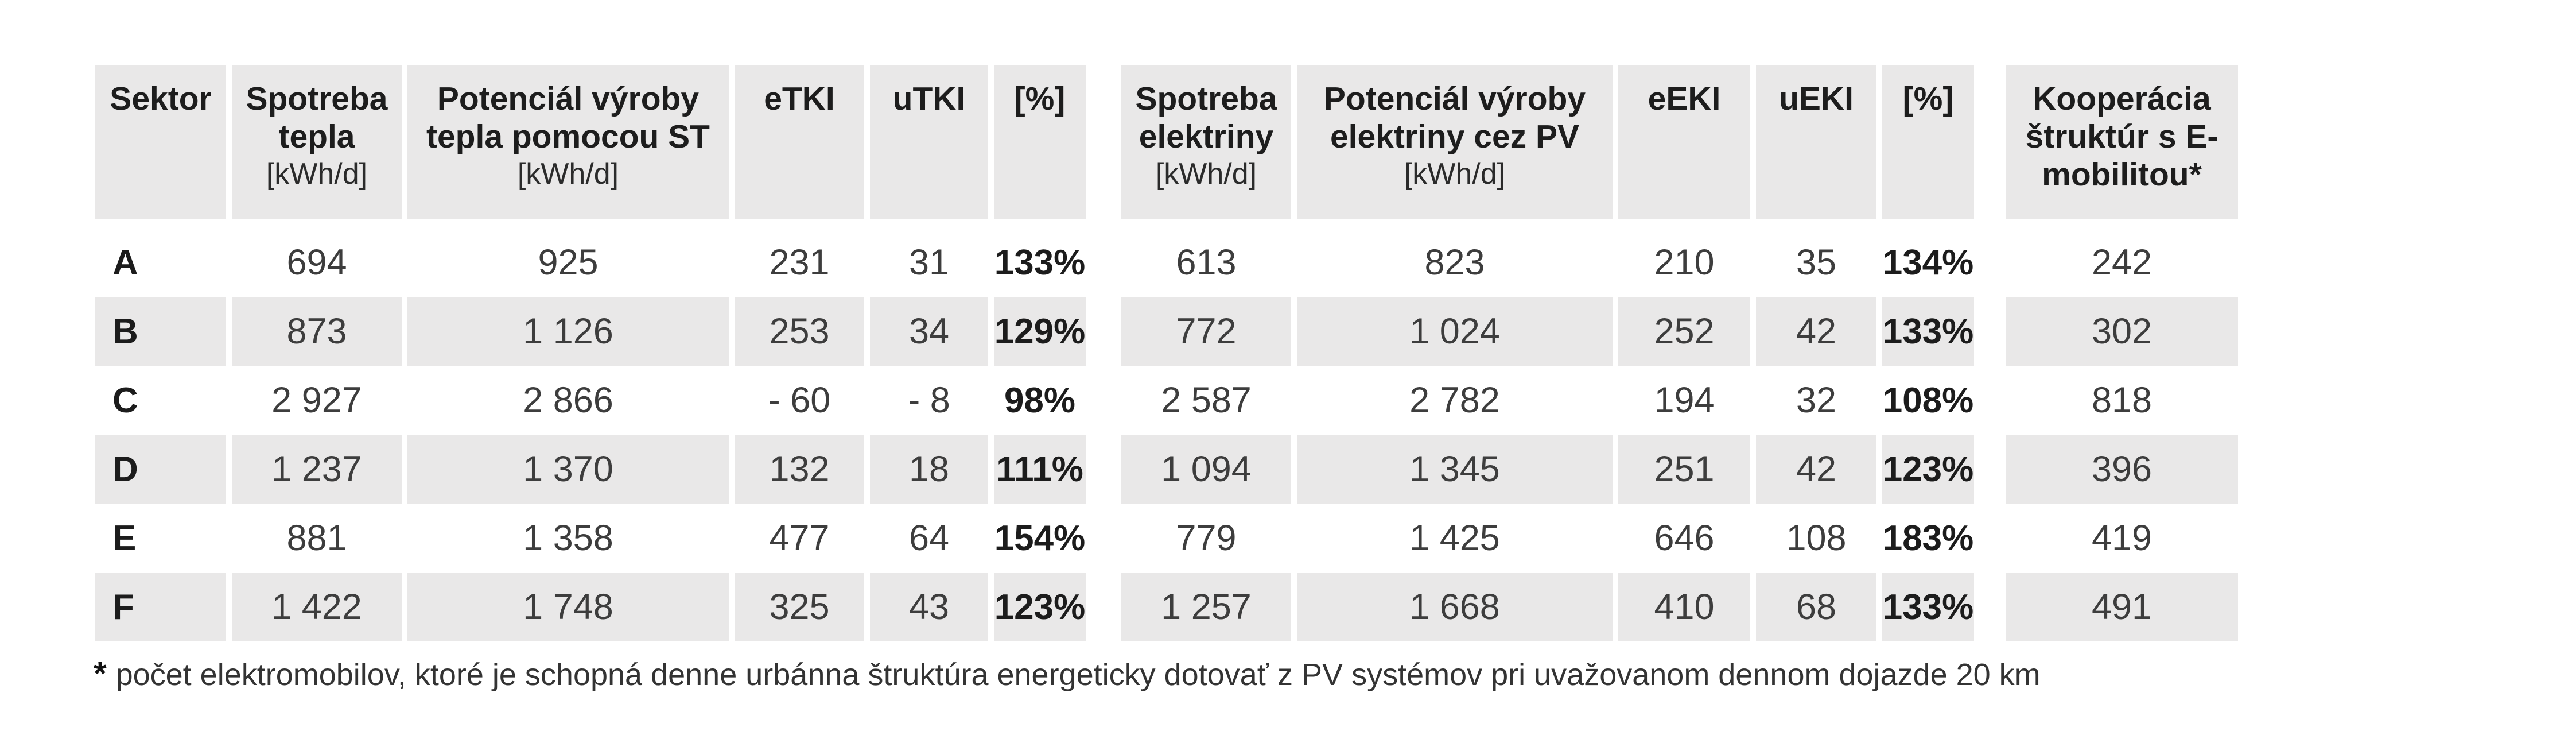 The height and width of the screenshot is (731, 2576). I want to click on header-label: Sektor, so click(161, 98).